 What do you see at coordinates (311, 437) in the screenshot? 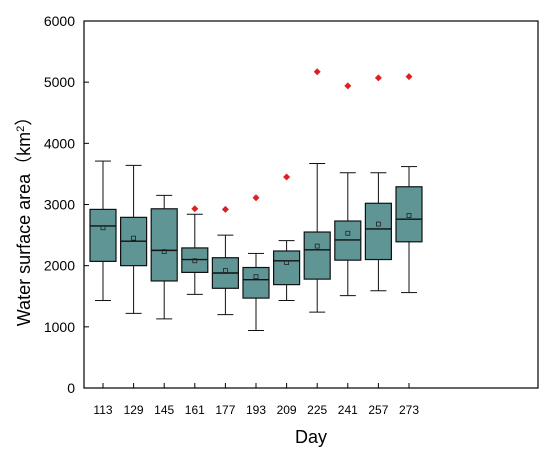
I see `x-axis-title: Day` at bounding box center [311, 437].